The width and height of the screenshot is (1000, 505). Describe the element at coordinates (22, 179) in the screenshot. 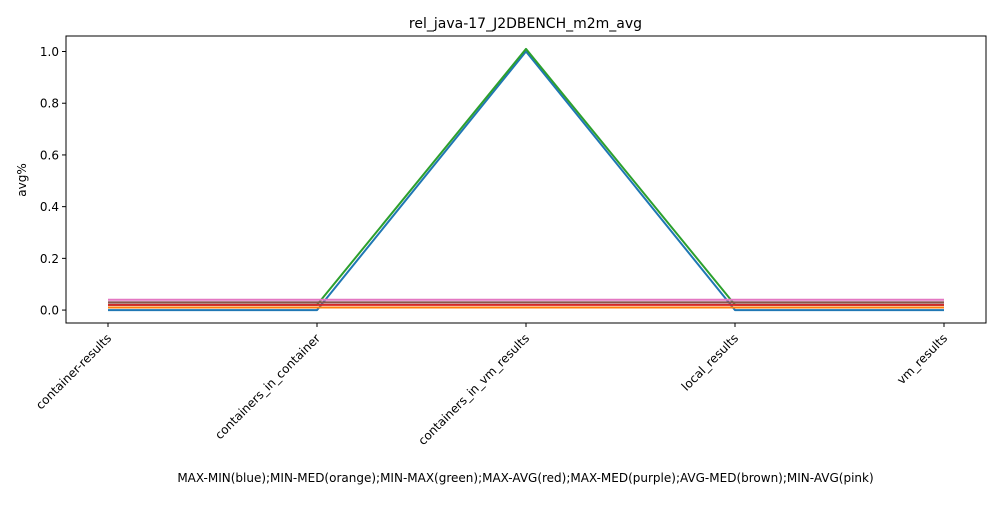

I see `y-axis-label: avg%` at that location.